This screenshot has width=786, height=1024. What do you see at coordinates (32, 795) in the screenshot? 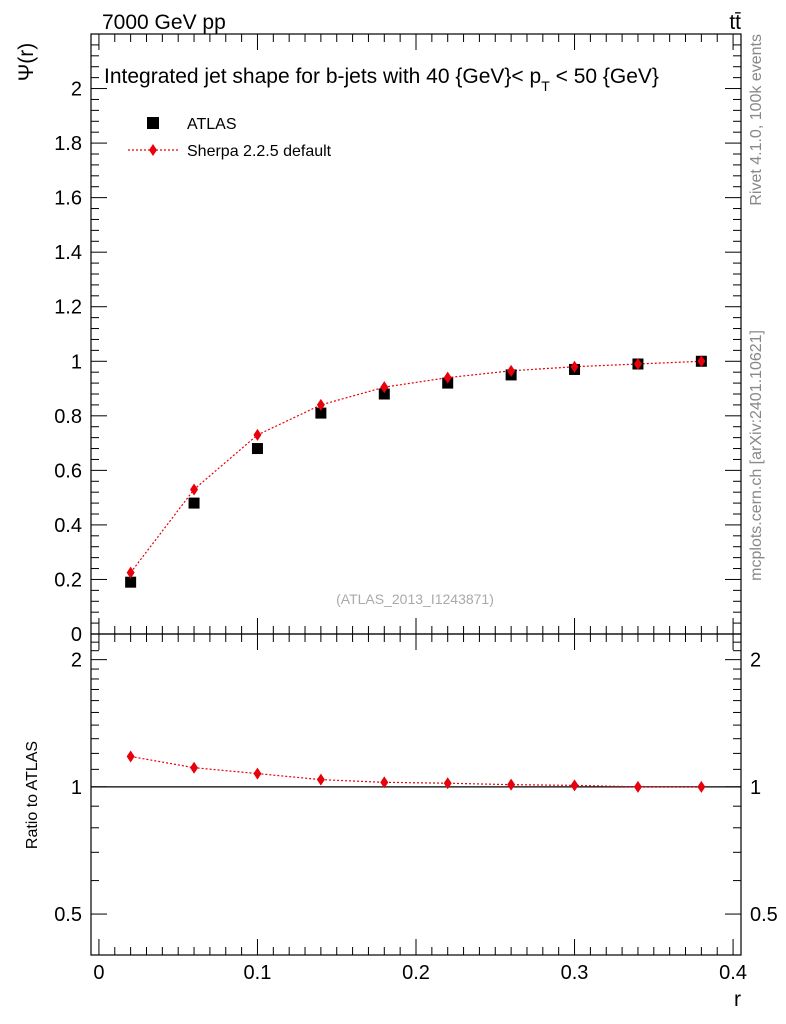
I see `ratio-y-axis-label: Ratio to ATLAS` at bounding box center [32, 795].